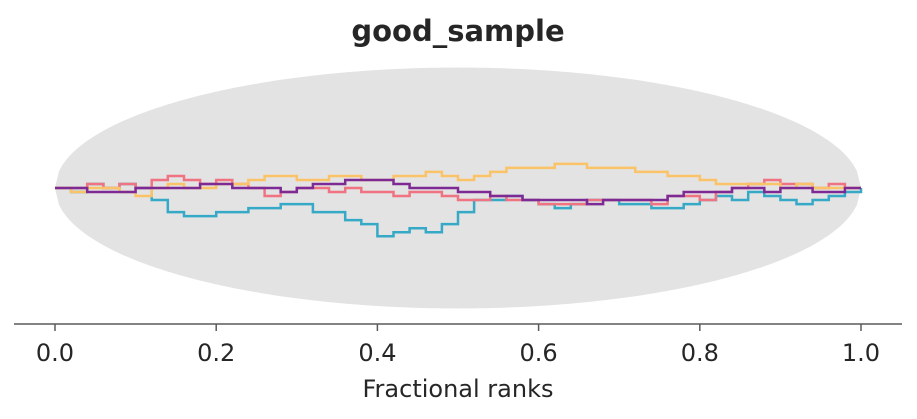  What do you see at coordinates (700, 353) in the screenshot?
I see `x-tick-label: 0.8` at bounding box center [700, 353].